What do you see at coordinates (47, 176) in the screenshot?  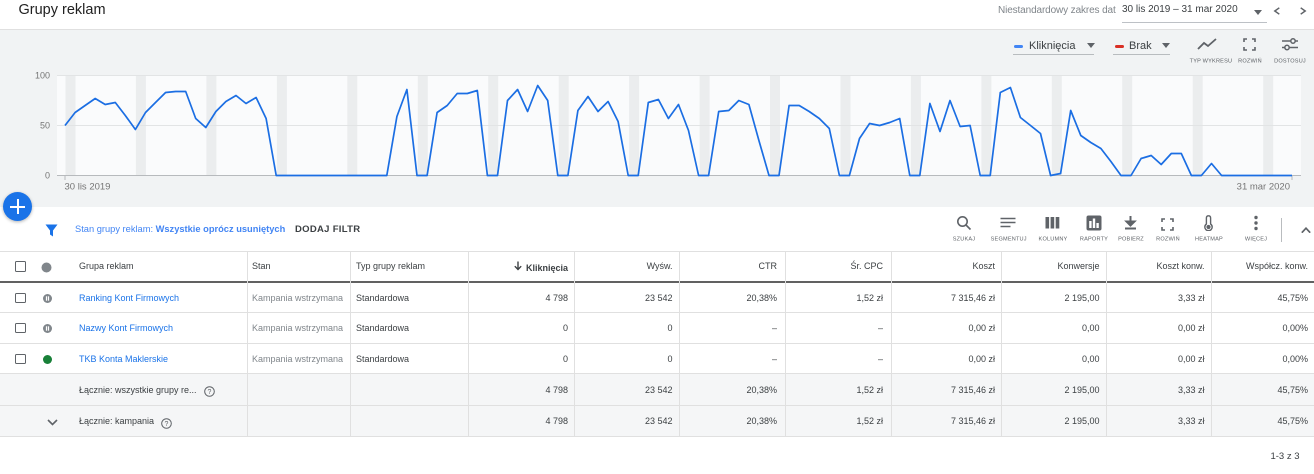 I see `svg-text: 0` at bounding box center [47, 176].